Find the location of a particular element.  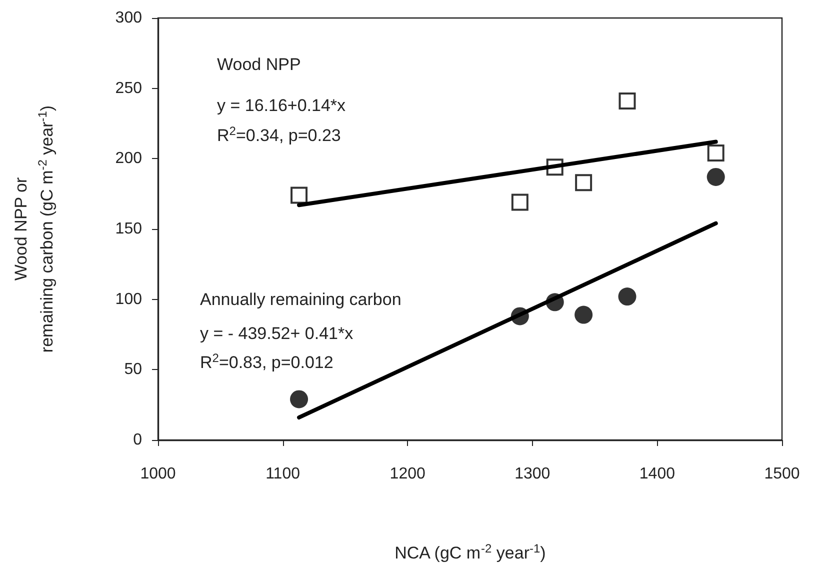

x-tick-label: 1300 is located at coordinates (532, 474).